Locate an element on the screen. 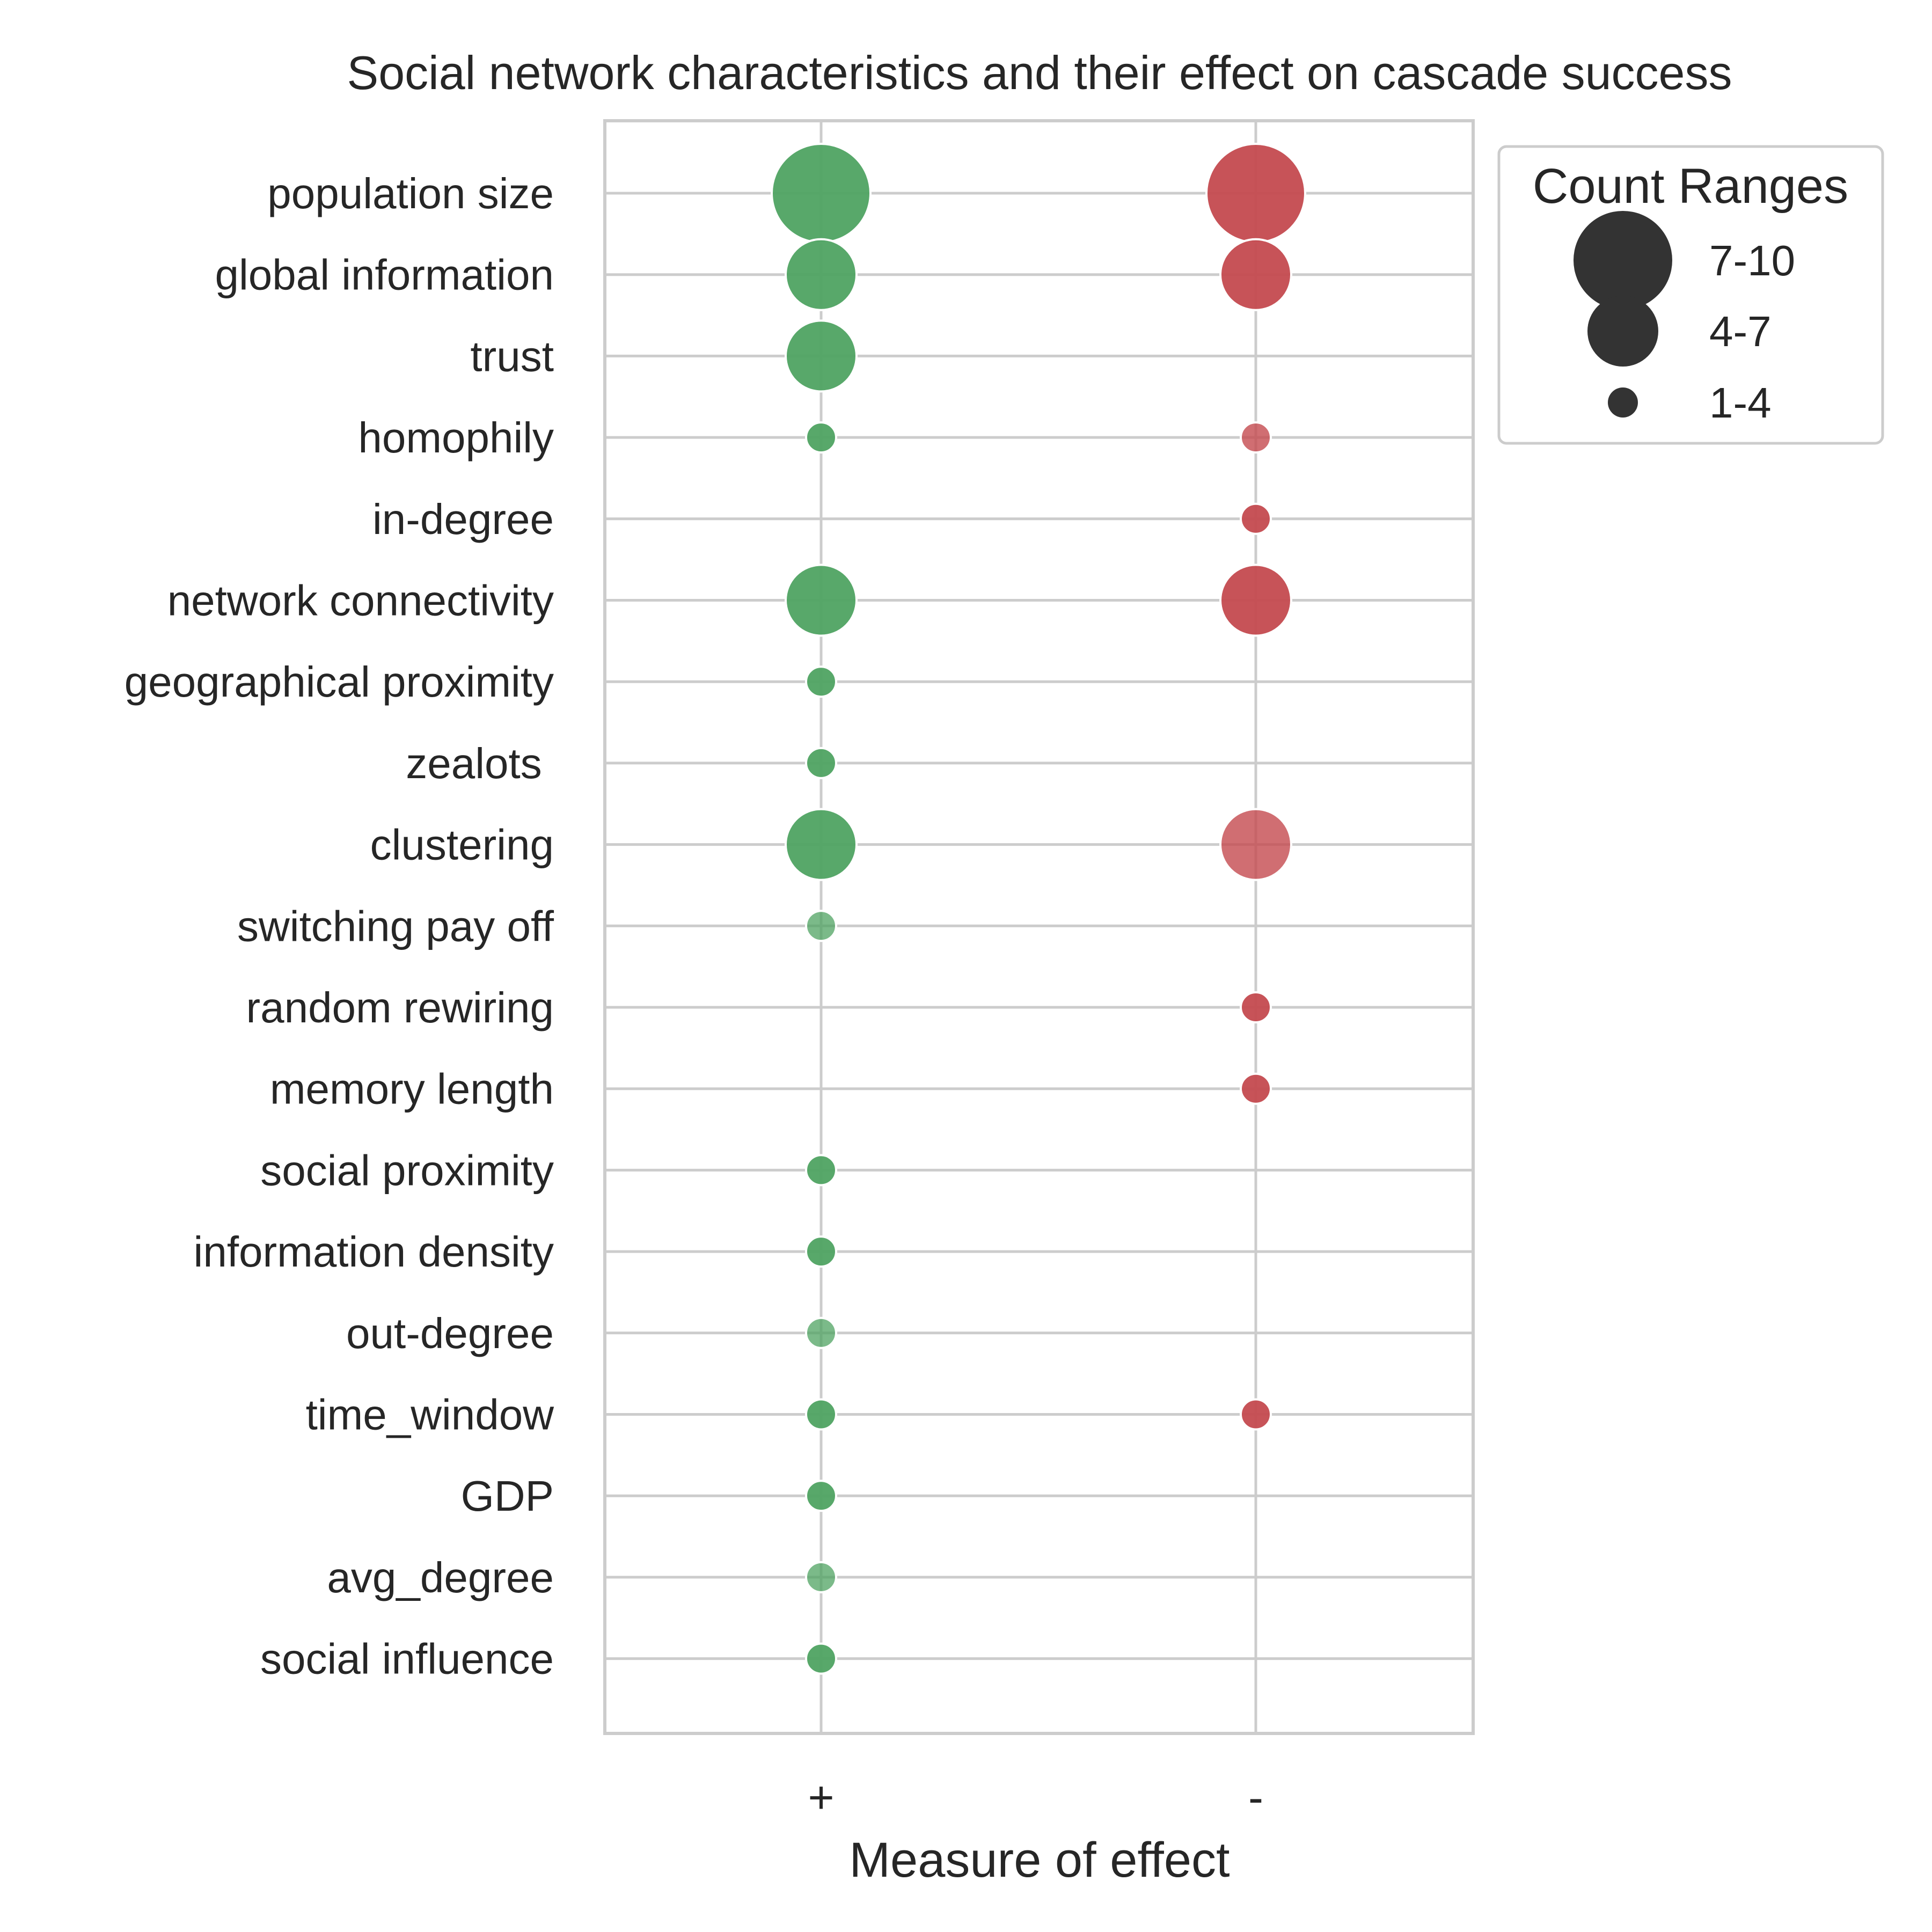 The width and height of the screenshot is (1932, 1932). x-tick-label: + is located at coordinates (821, 1797).